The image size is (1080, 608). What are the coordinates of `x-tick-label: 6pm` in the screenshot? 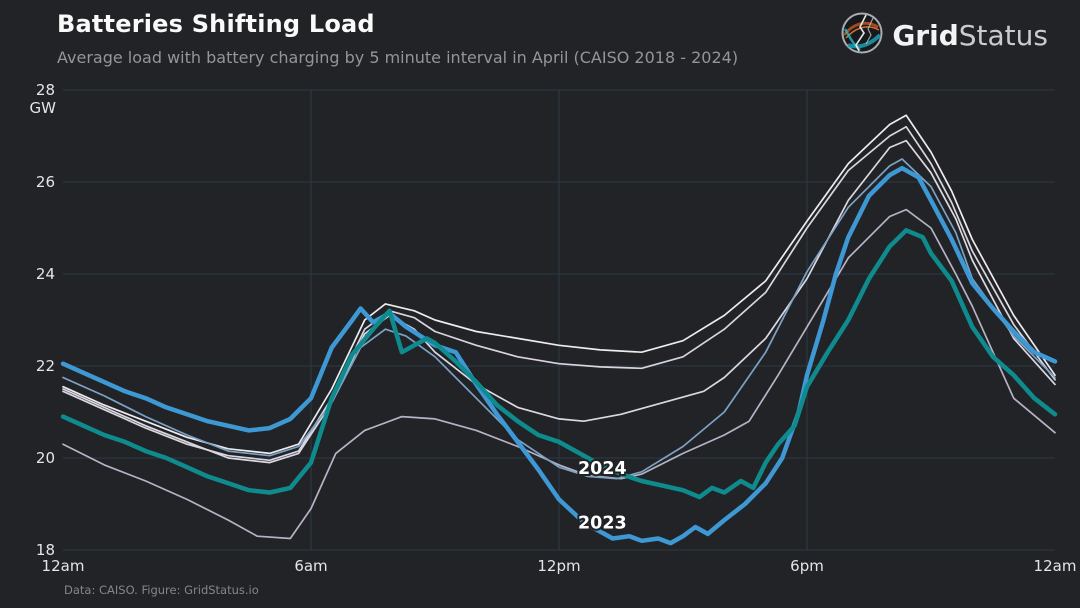 It's located at (807, 566).